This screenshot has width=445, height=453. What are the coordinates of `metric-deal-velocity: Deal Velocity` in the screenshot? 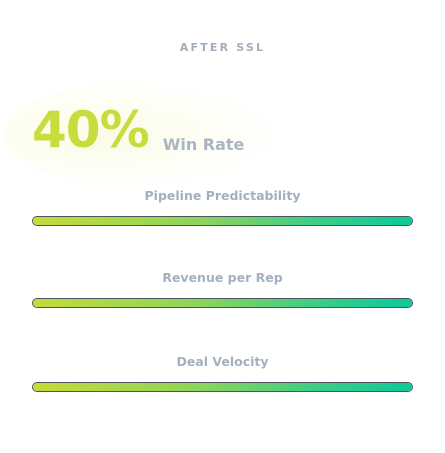 It's located at (222, 372).